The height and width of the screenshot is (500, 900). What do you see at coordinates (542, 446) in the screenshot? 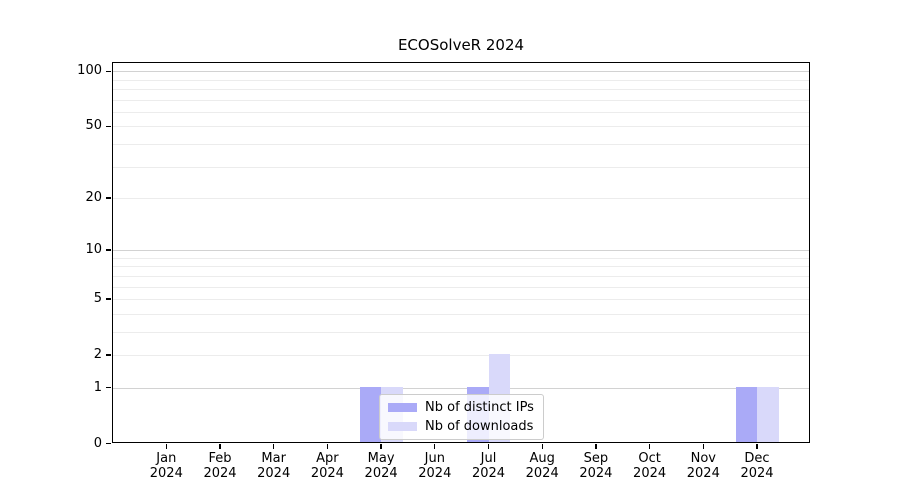
I see `x-tick-aug` at bounding box center [542, 446].